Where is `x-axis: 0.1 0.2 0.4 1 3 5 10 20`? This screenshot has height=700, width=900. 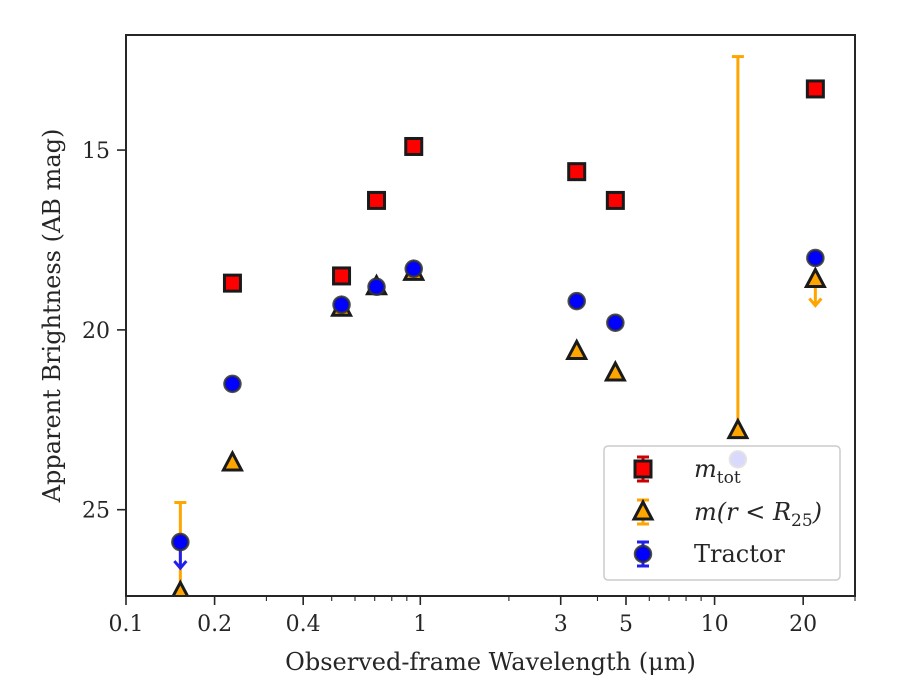
x-axis: 0.1 0.2 0.4 1 3 5 10 20 is located at coordinates (482, 616).